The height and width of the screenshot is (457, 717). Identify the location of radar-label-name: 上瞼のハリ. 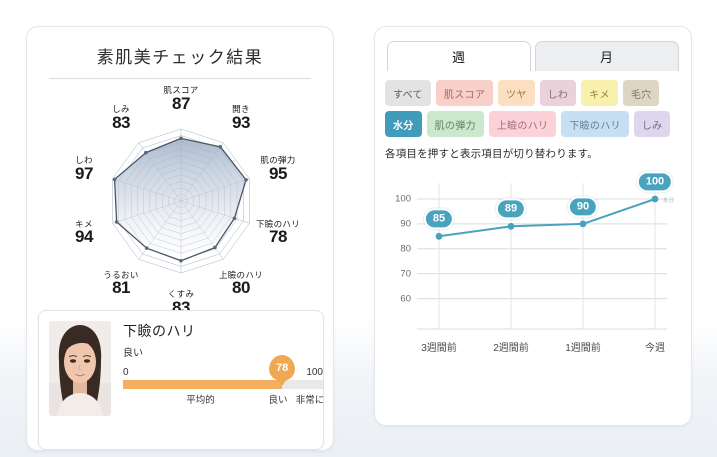
(240, 274).